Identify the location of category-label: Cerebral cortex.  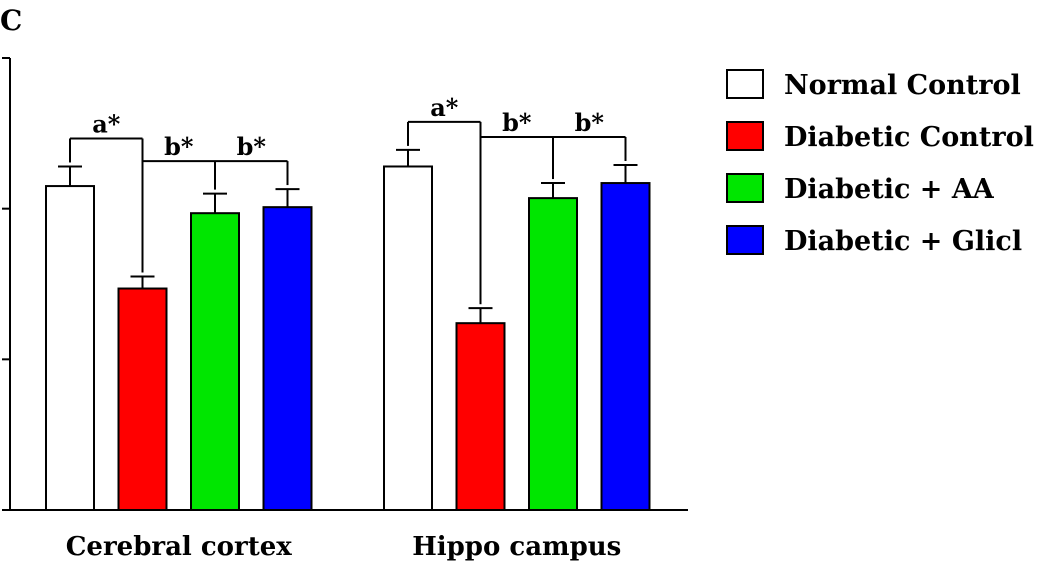
(179, 547).